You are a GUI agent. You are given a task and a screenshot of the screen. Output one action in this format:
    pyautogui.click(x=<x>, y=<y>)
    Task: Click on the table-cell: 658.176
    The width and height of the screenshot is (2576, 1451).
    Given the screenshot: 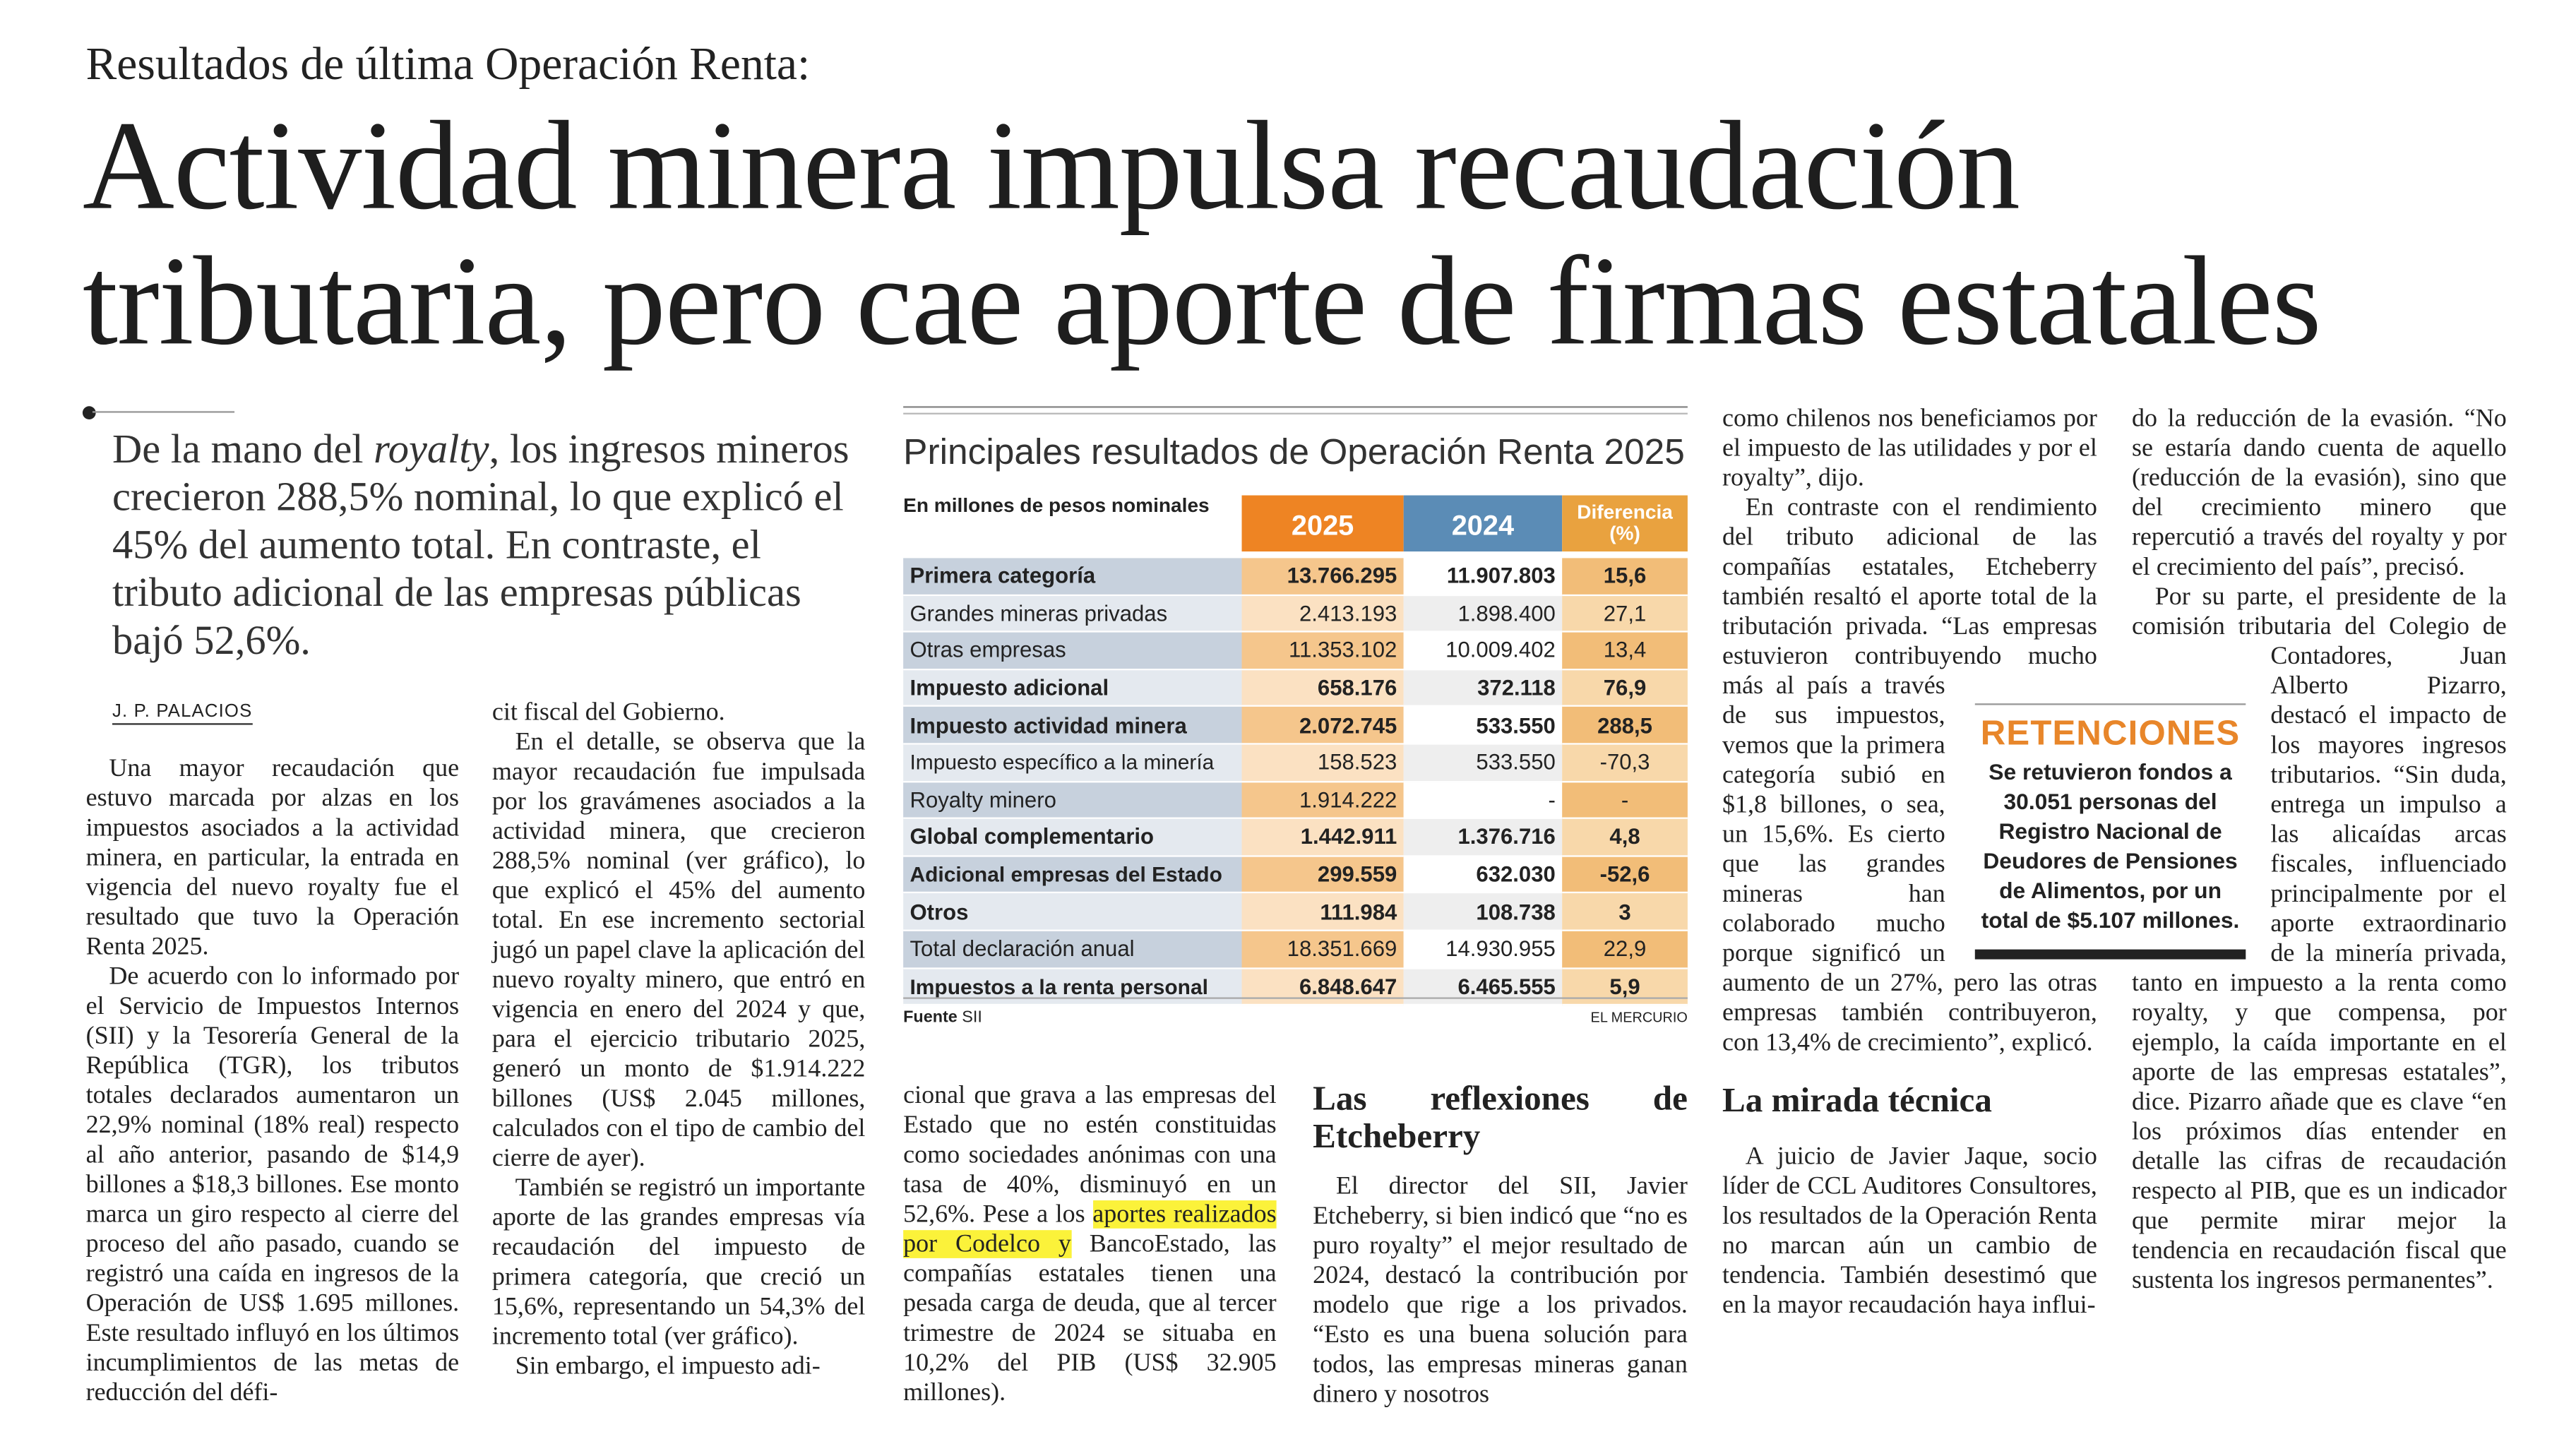 What is the action you would take?
    pyautogui.click(x=1322, y=688)
    